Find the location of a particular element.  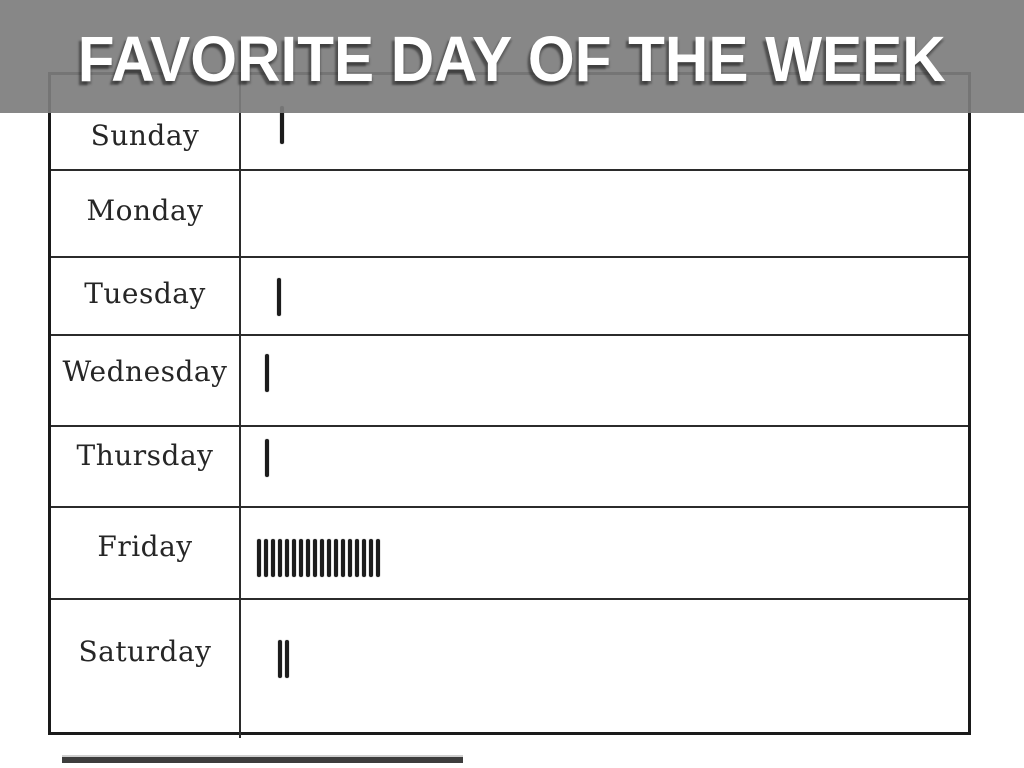

day-cell: Monday is located at coordinates (146, 213).